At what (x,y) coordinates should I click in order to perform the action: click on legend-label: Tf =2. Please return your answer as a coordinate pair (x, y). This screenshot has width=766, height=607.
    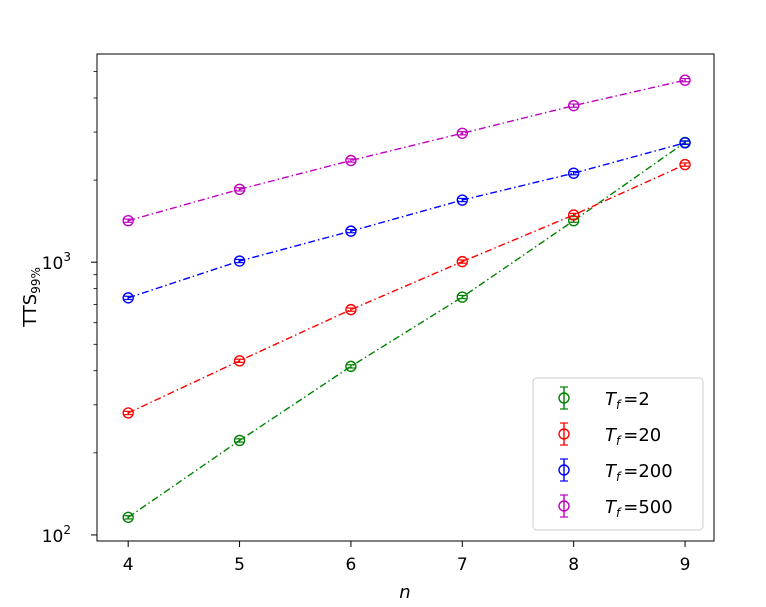
    Looking at the image, I should click on (627, 400).